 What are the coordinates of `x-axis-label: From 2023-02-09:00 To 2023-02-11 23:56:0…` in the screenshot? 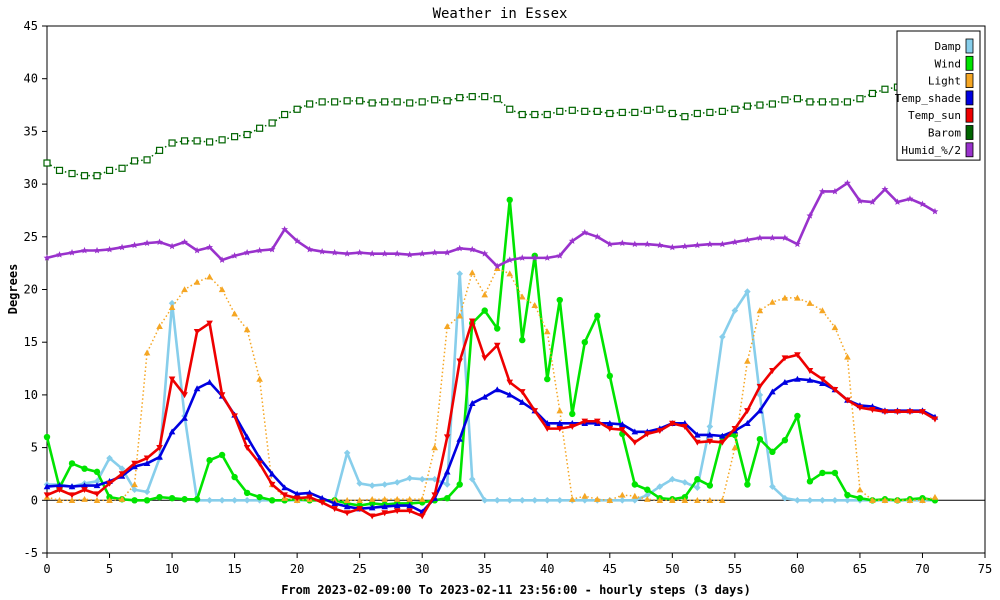 It's located at (516, 590).